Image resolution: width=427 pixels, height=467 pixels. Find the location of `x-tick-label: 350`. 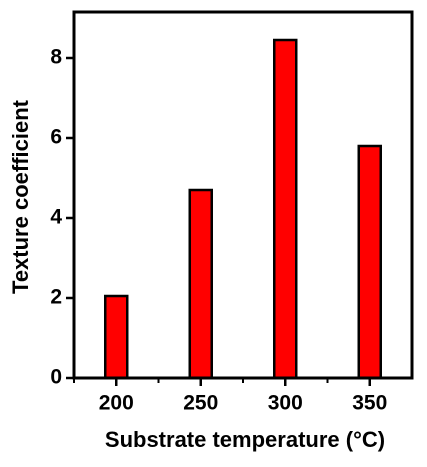

x-tick-label: 350 is located at coordinates (369, 403).